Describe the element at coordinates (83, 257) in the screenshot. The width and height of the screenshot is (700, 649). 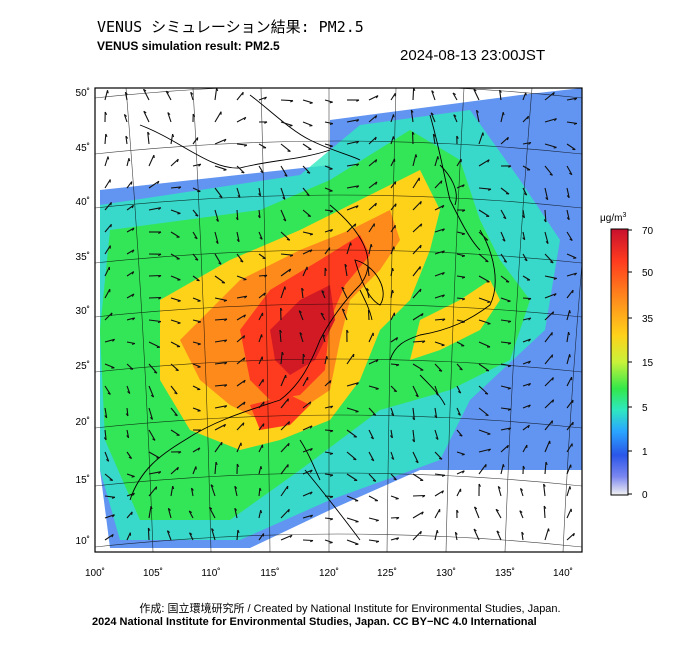
I see `lat-label-35: 35˚` at that location.